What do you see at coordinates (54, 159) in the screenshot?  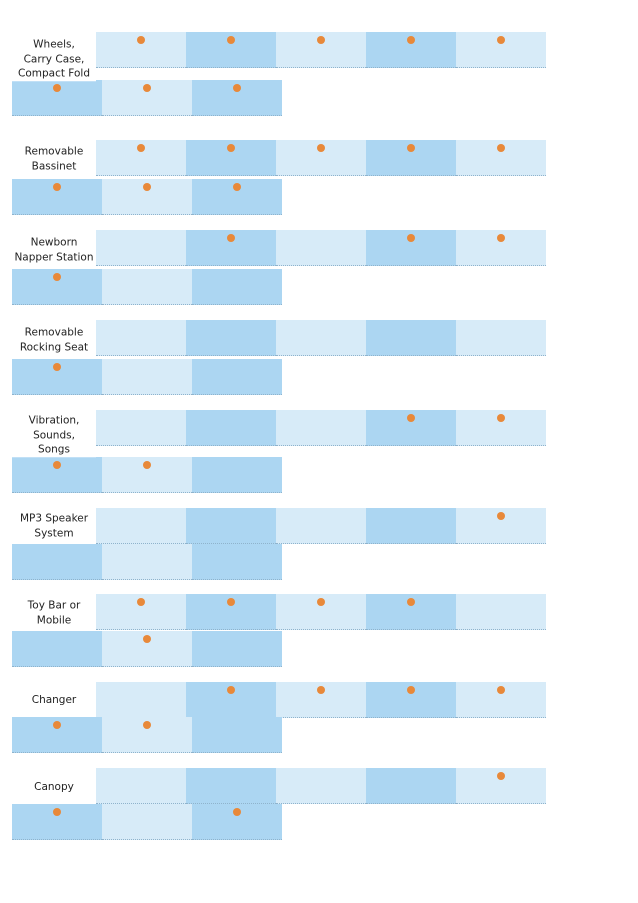 I see `feature-label: Removable Bassinet` at bounding box center [54, 159].